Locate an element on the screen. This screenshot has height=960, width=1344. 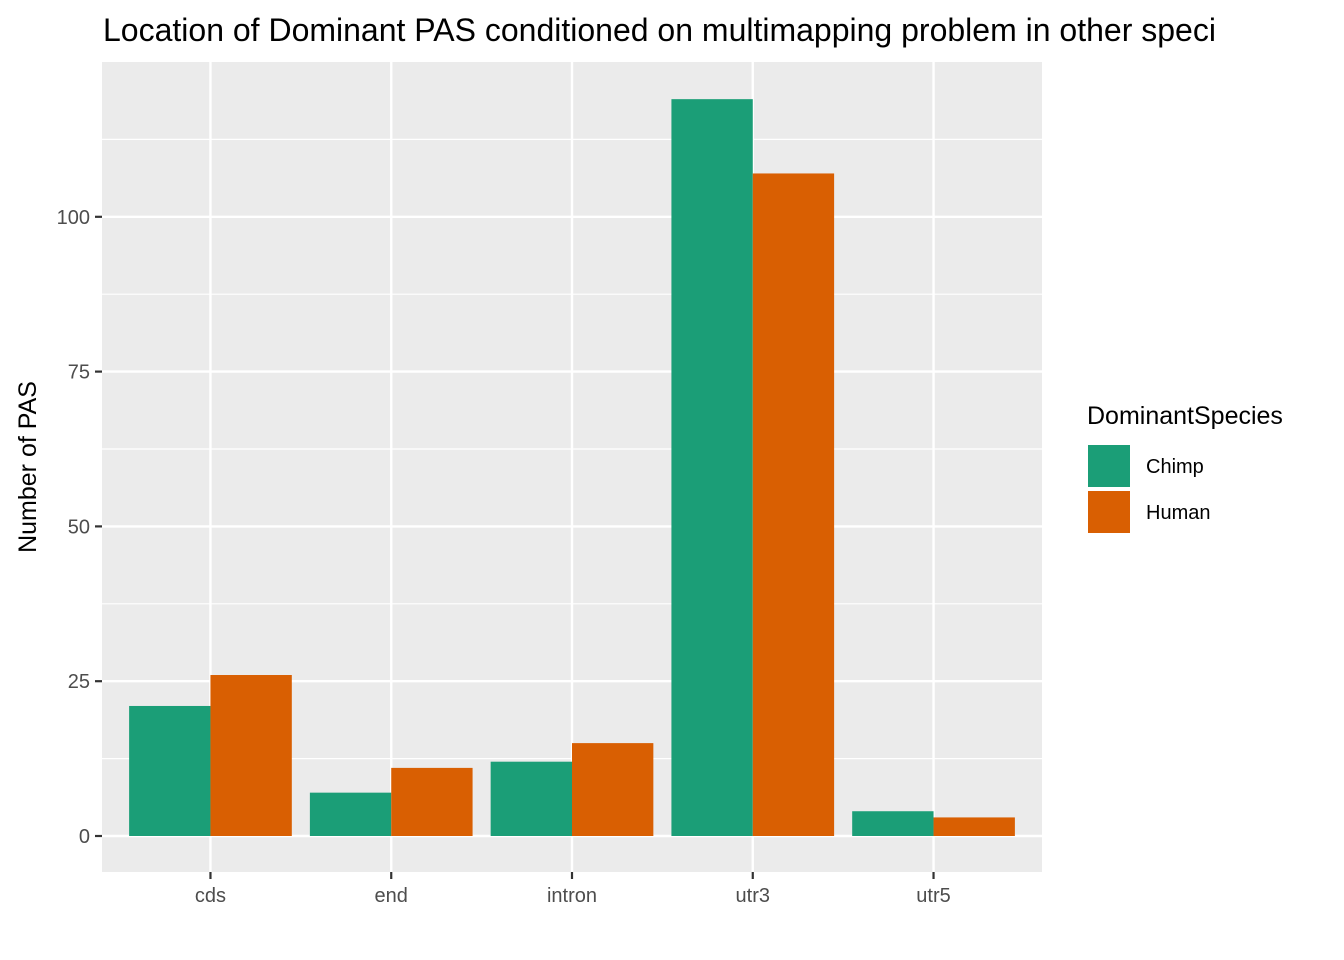
bar-chimp-utr3 is located at coordinates (712, 468).